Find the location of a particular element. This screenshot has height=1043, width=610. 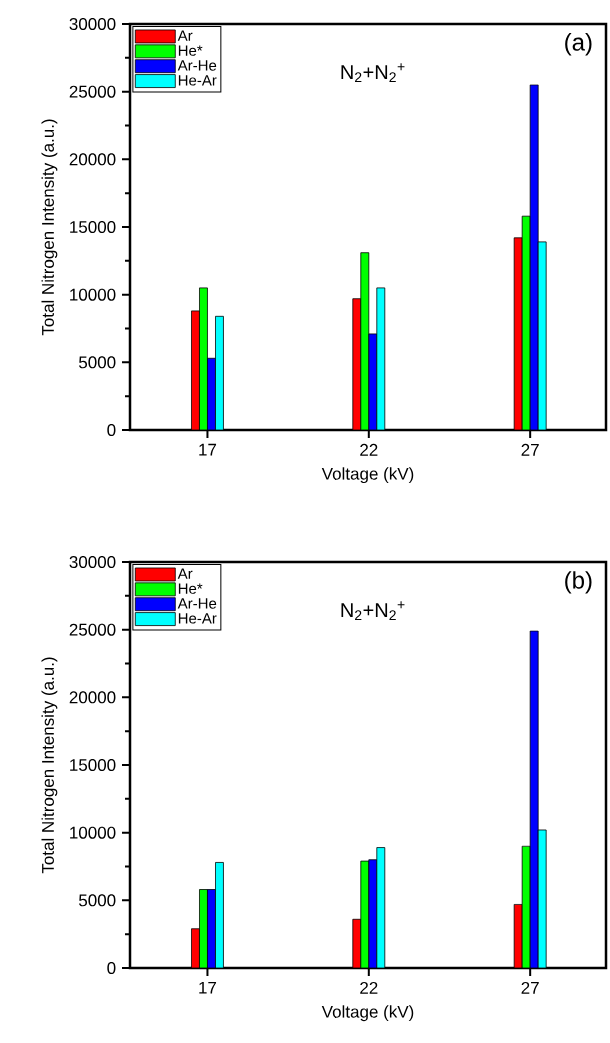

annotation: (a) is located at coordinates (578, 44).